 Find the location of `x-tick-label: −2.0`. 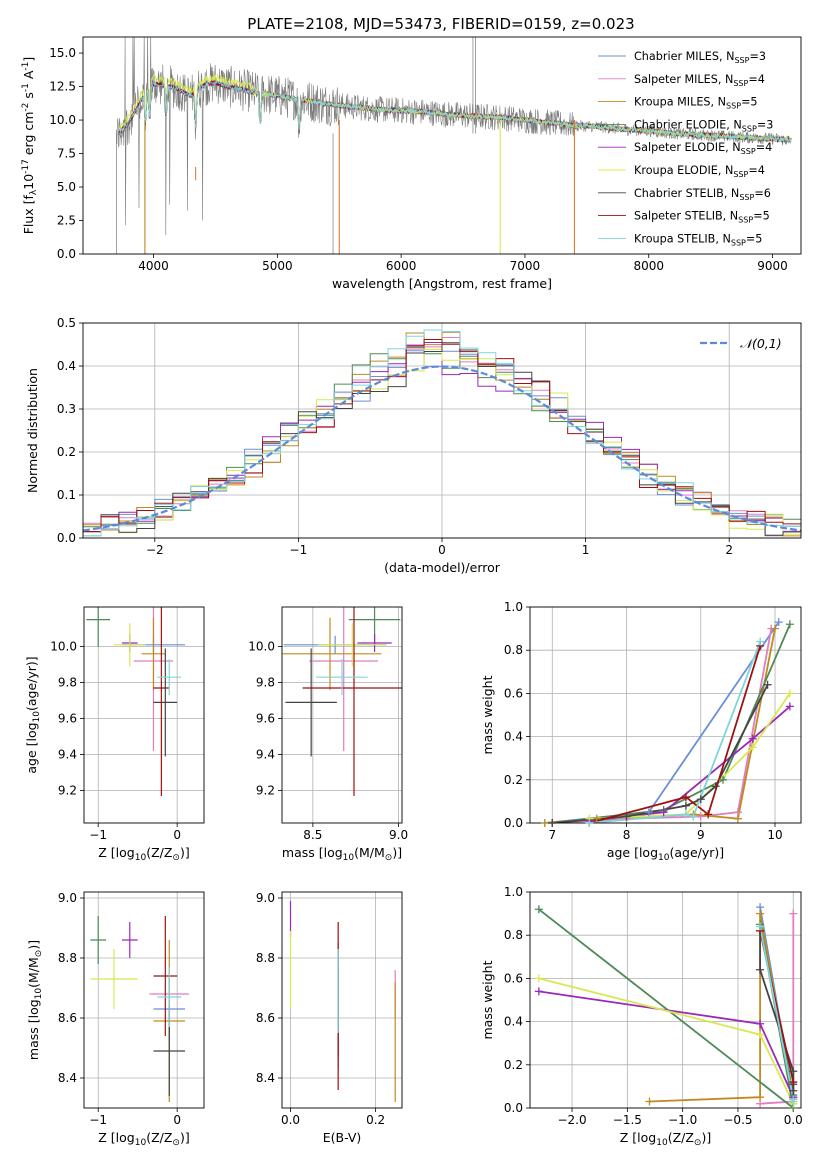

x-tick-label: −2.0 is located at coordinates (571, 1120).